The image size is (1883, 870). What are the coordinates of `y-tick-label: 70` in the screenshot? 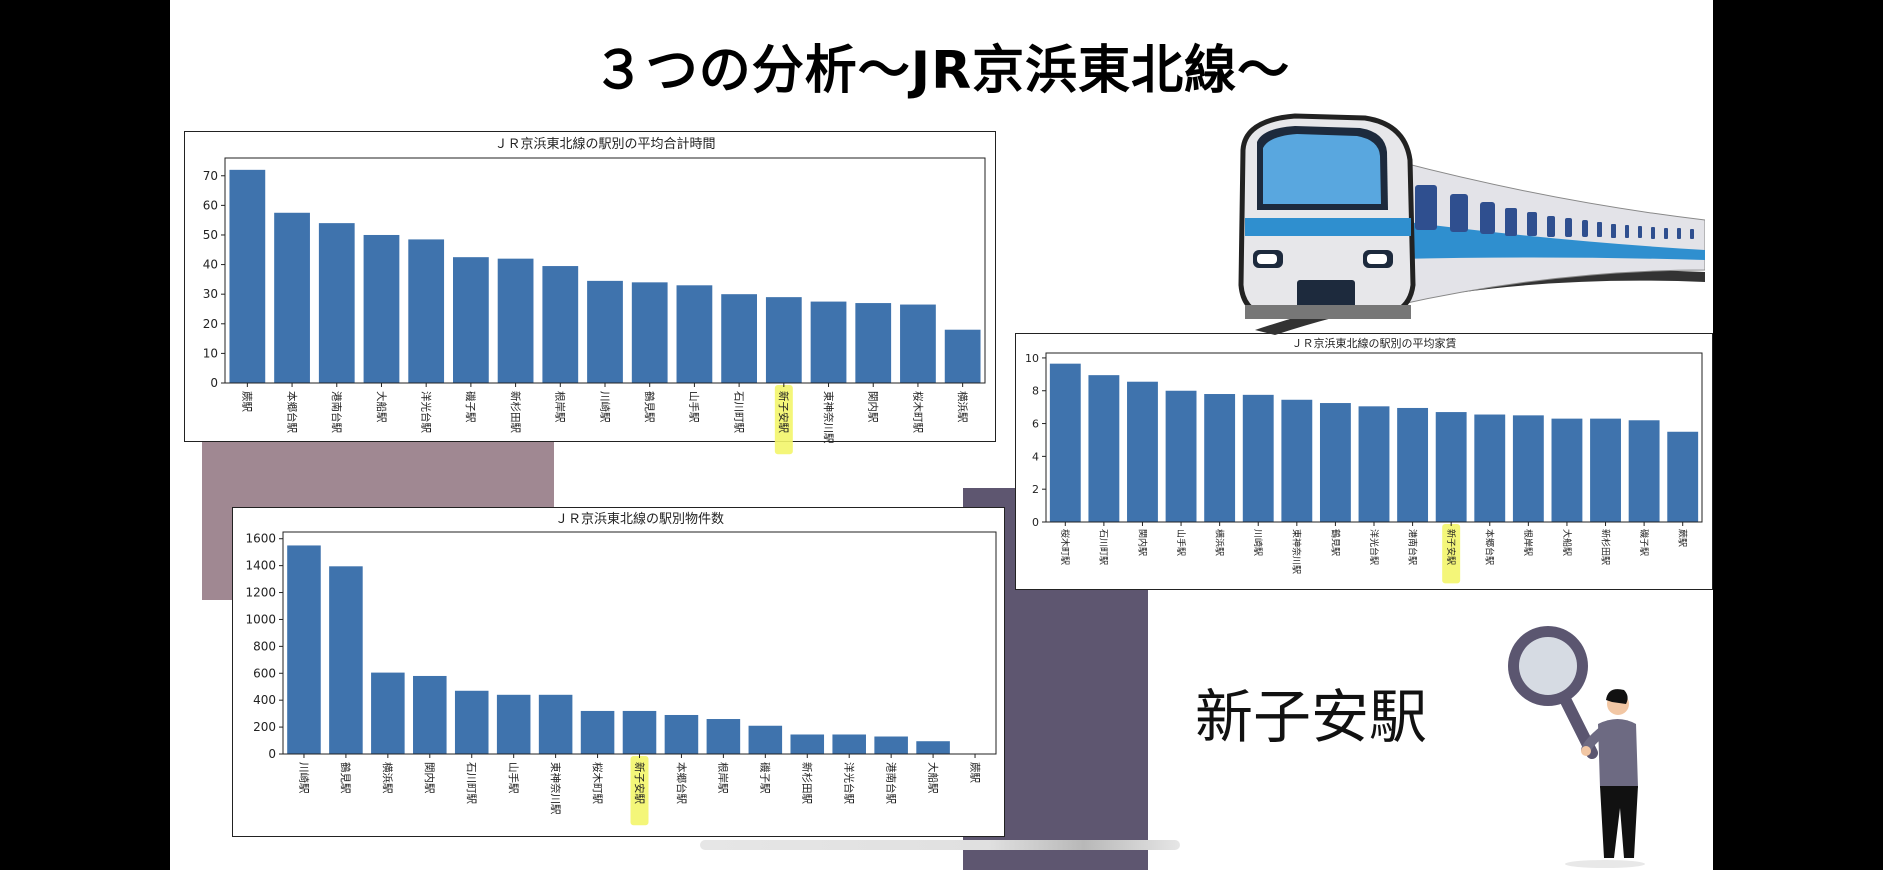 It's located at (210, 176).